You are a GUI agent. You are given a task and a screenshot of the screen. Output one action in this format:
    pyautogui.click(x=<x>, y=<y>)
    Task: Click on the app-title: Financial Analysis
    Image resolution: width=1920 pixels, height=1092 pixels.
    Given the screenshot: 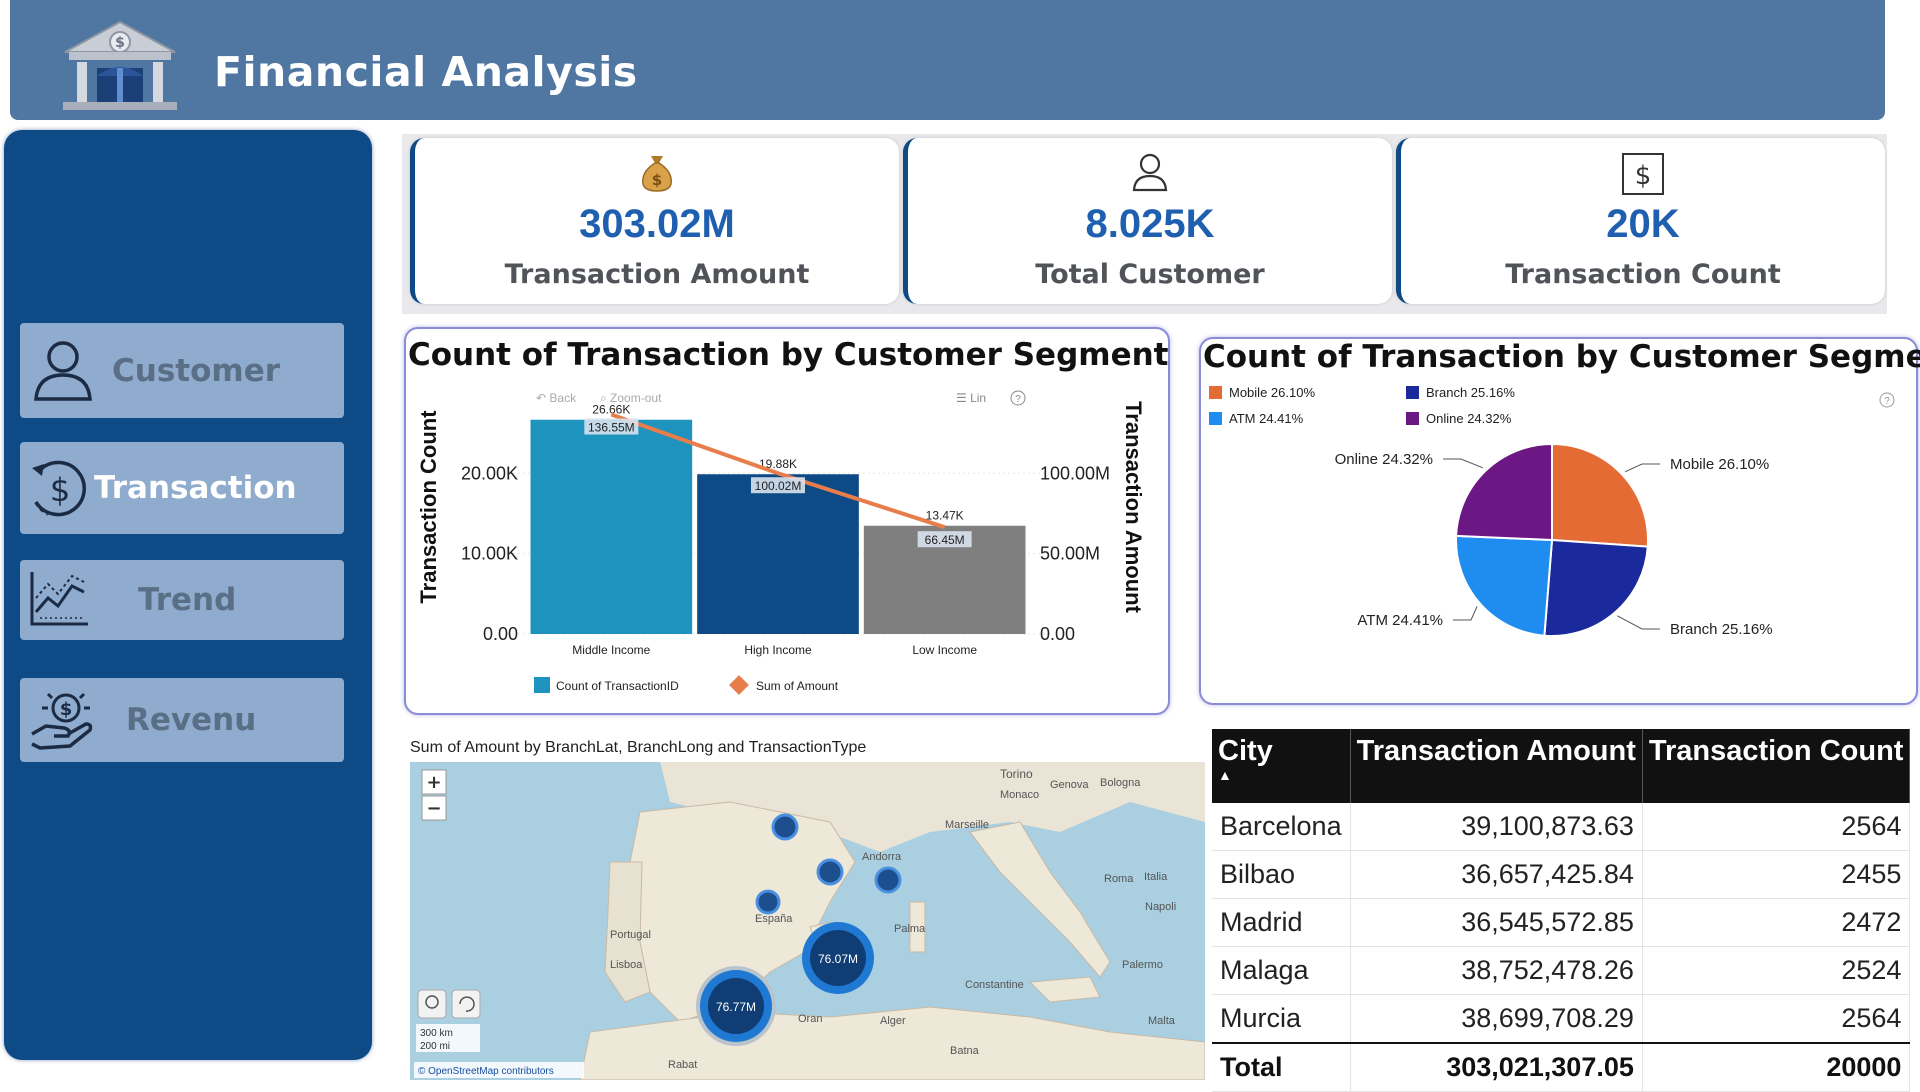 What is the action you would take?
    pyautogui.click(x=426, y=72)
    